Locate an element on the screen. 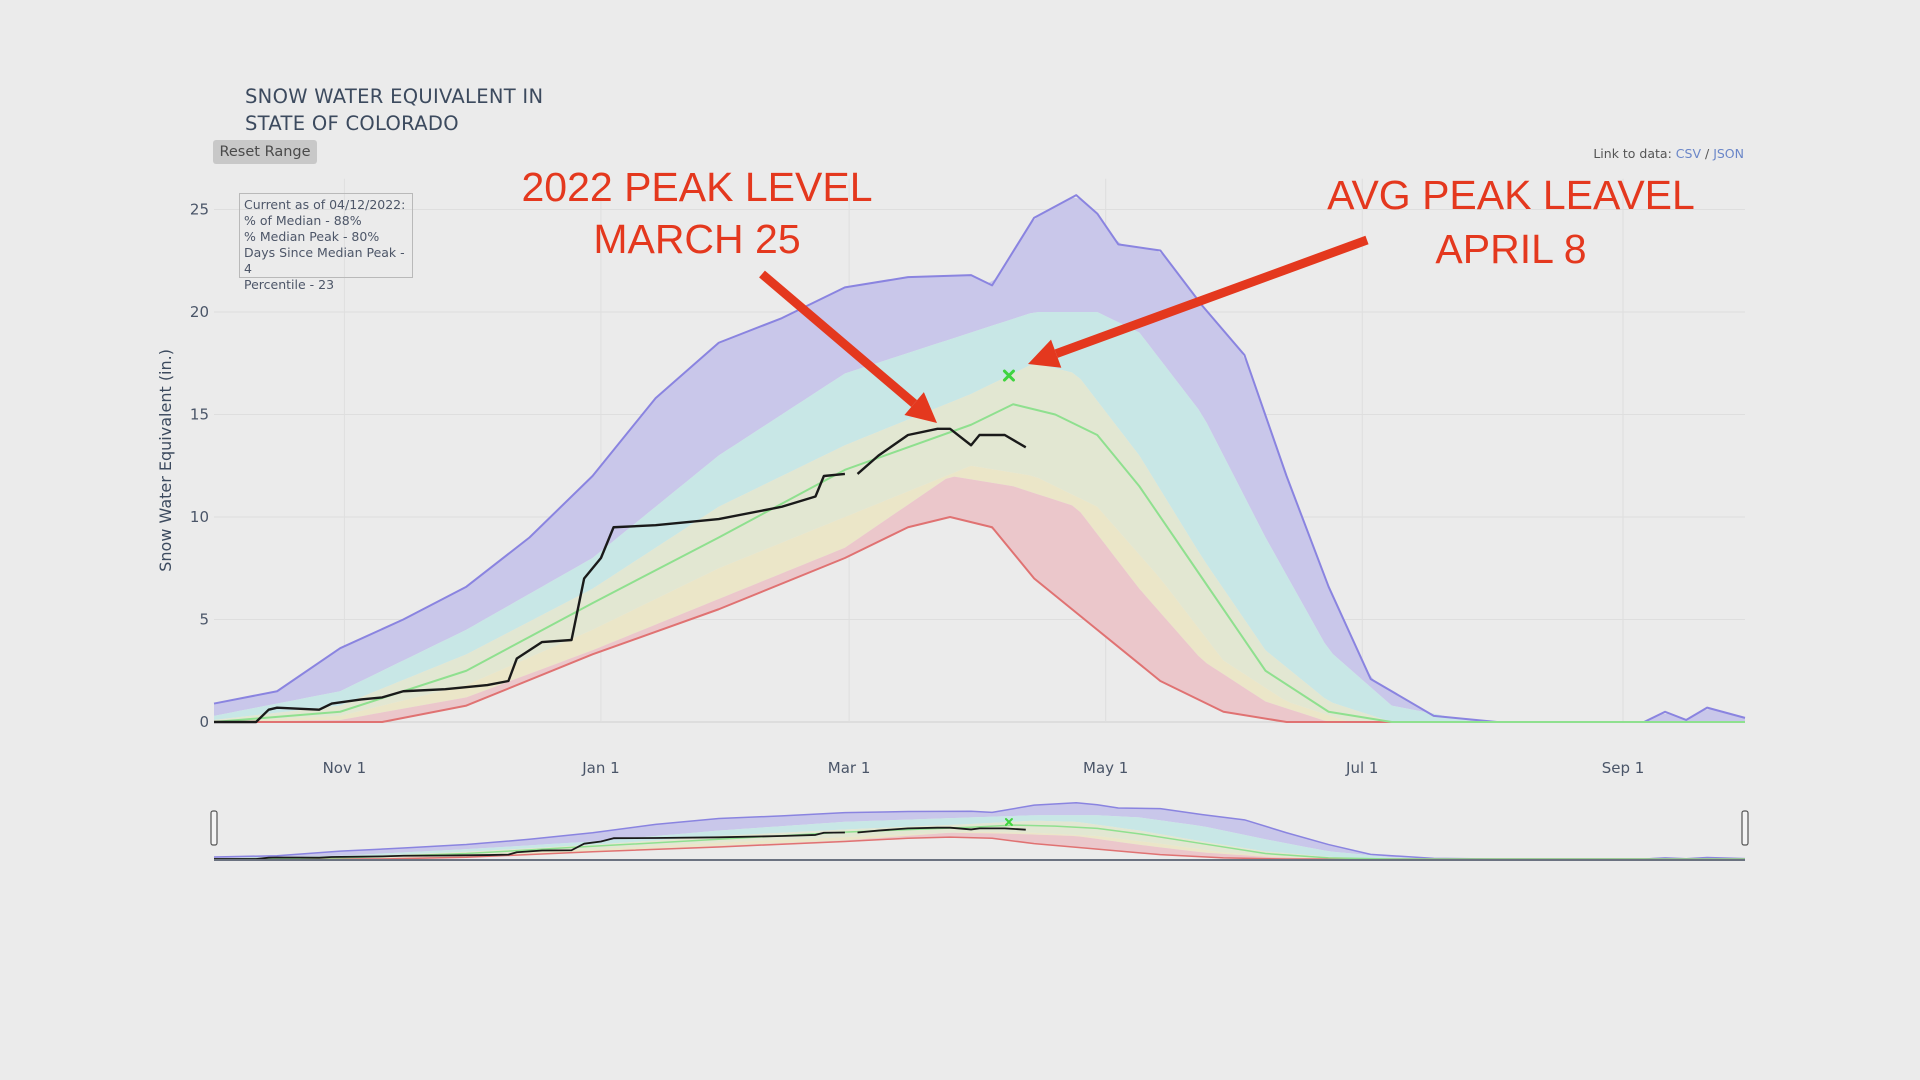 The width and height of the screenshot is (1920, 1080). data-link: Link to data: CSV / JSON is located at coordinates (1668, 153).